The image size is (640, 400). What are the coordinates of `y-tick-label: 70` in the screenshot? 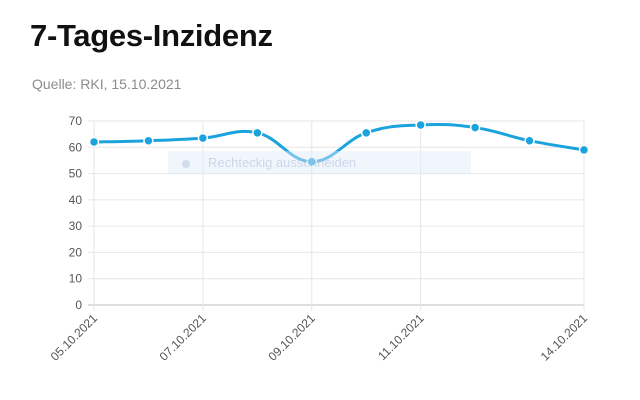 It's located at (76, 121).